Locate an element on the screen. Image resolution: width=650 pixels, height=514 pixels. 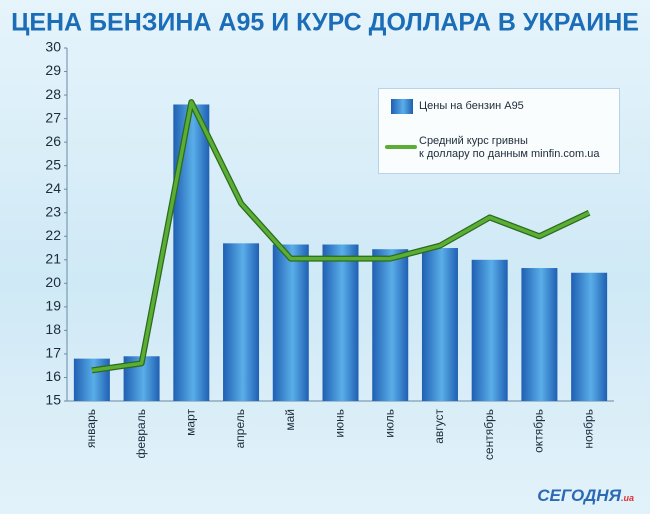
y-tick-label: 17 is located at coordinates (53, 353).